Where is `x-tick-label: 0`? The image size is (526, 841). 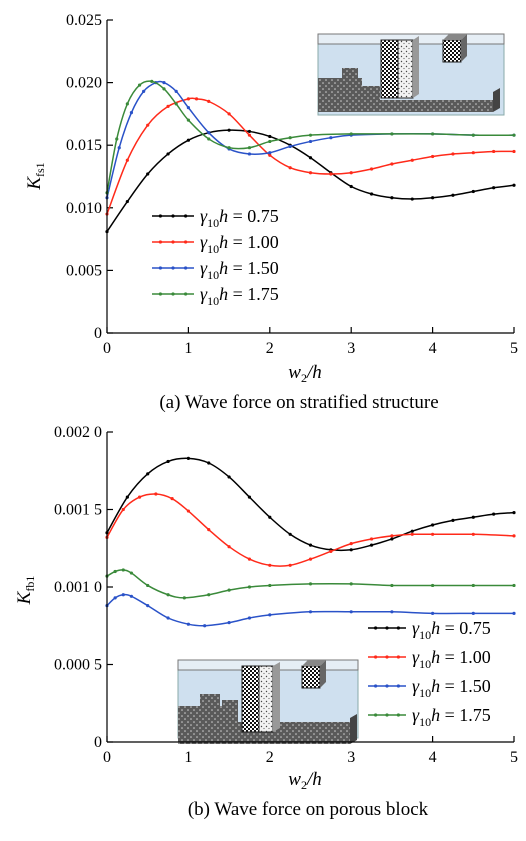 x-tick-label: 0 is located at coordinates (107, 348).